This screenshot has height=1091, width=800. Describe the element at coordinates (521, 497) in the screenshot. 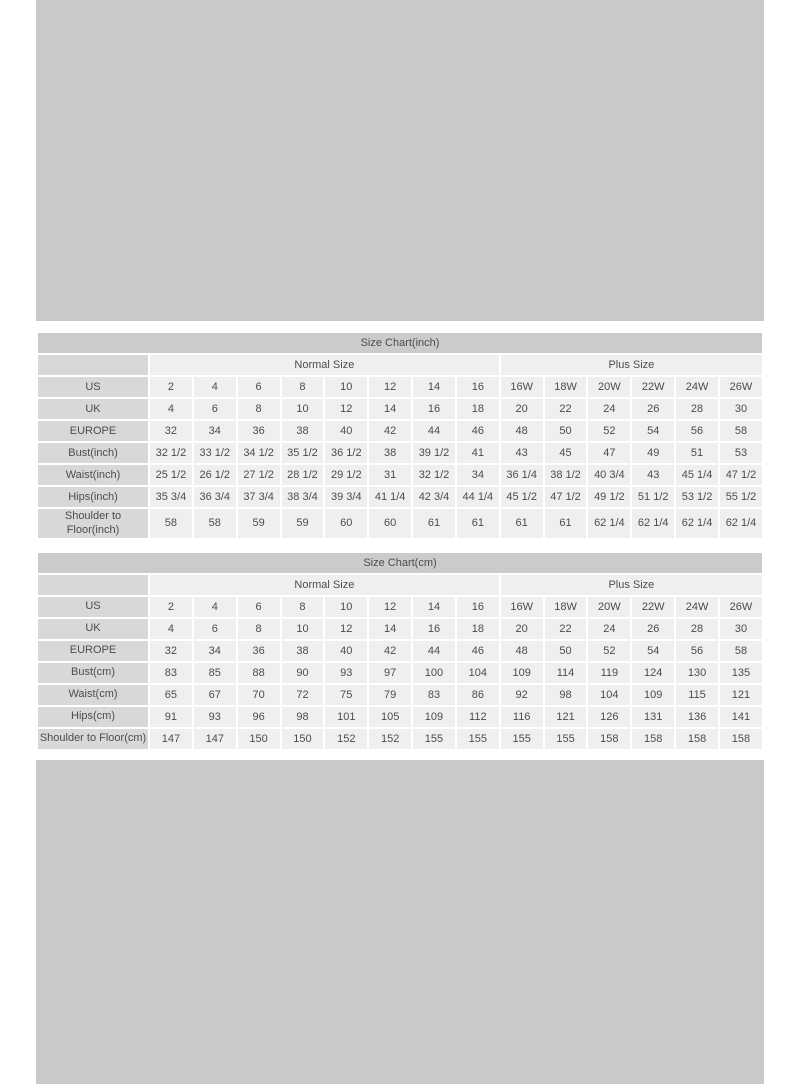

I see `size-value-cell: 45 1/2` at that location.